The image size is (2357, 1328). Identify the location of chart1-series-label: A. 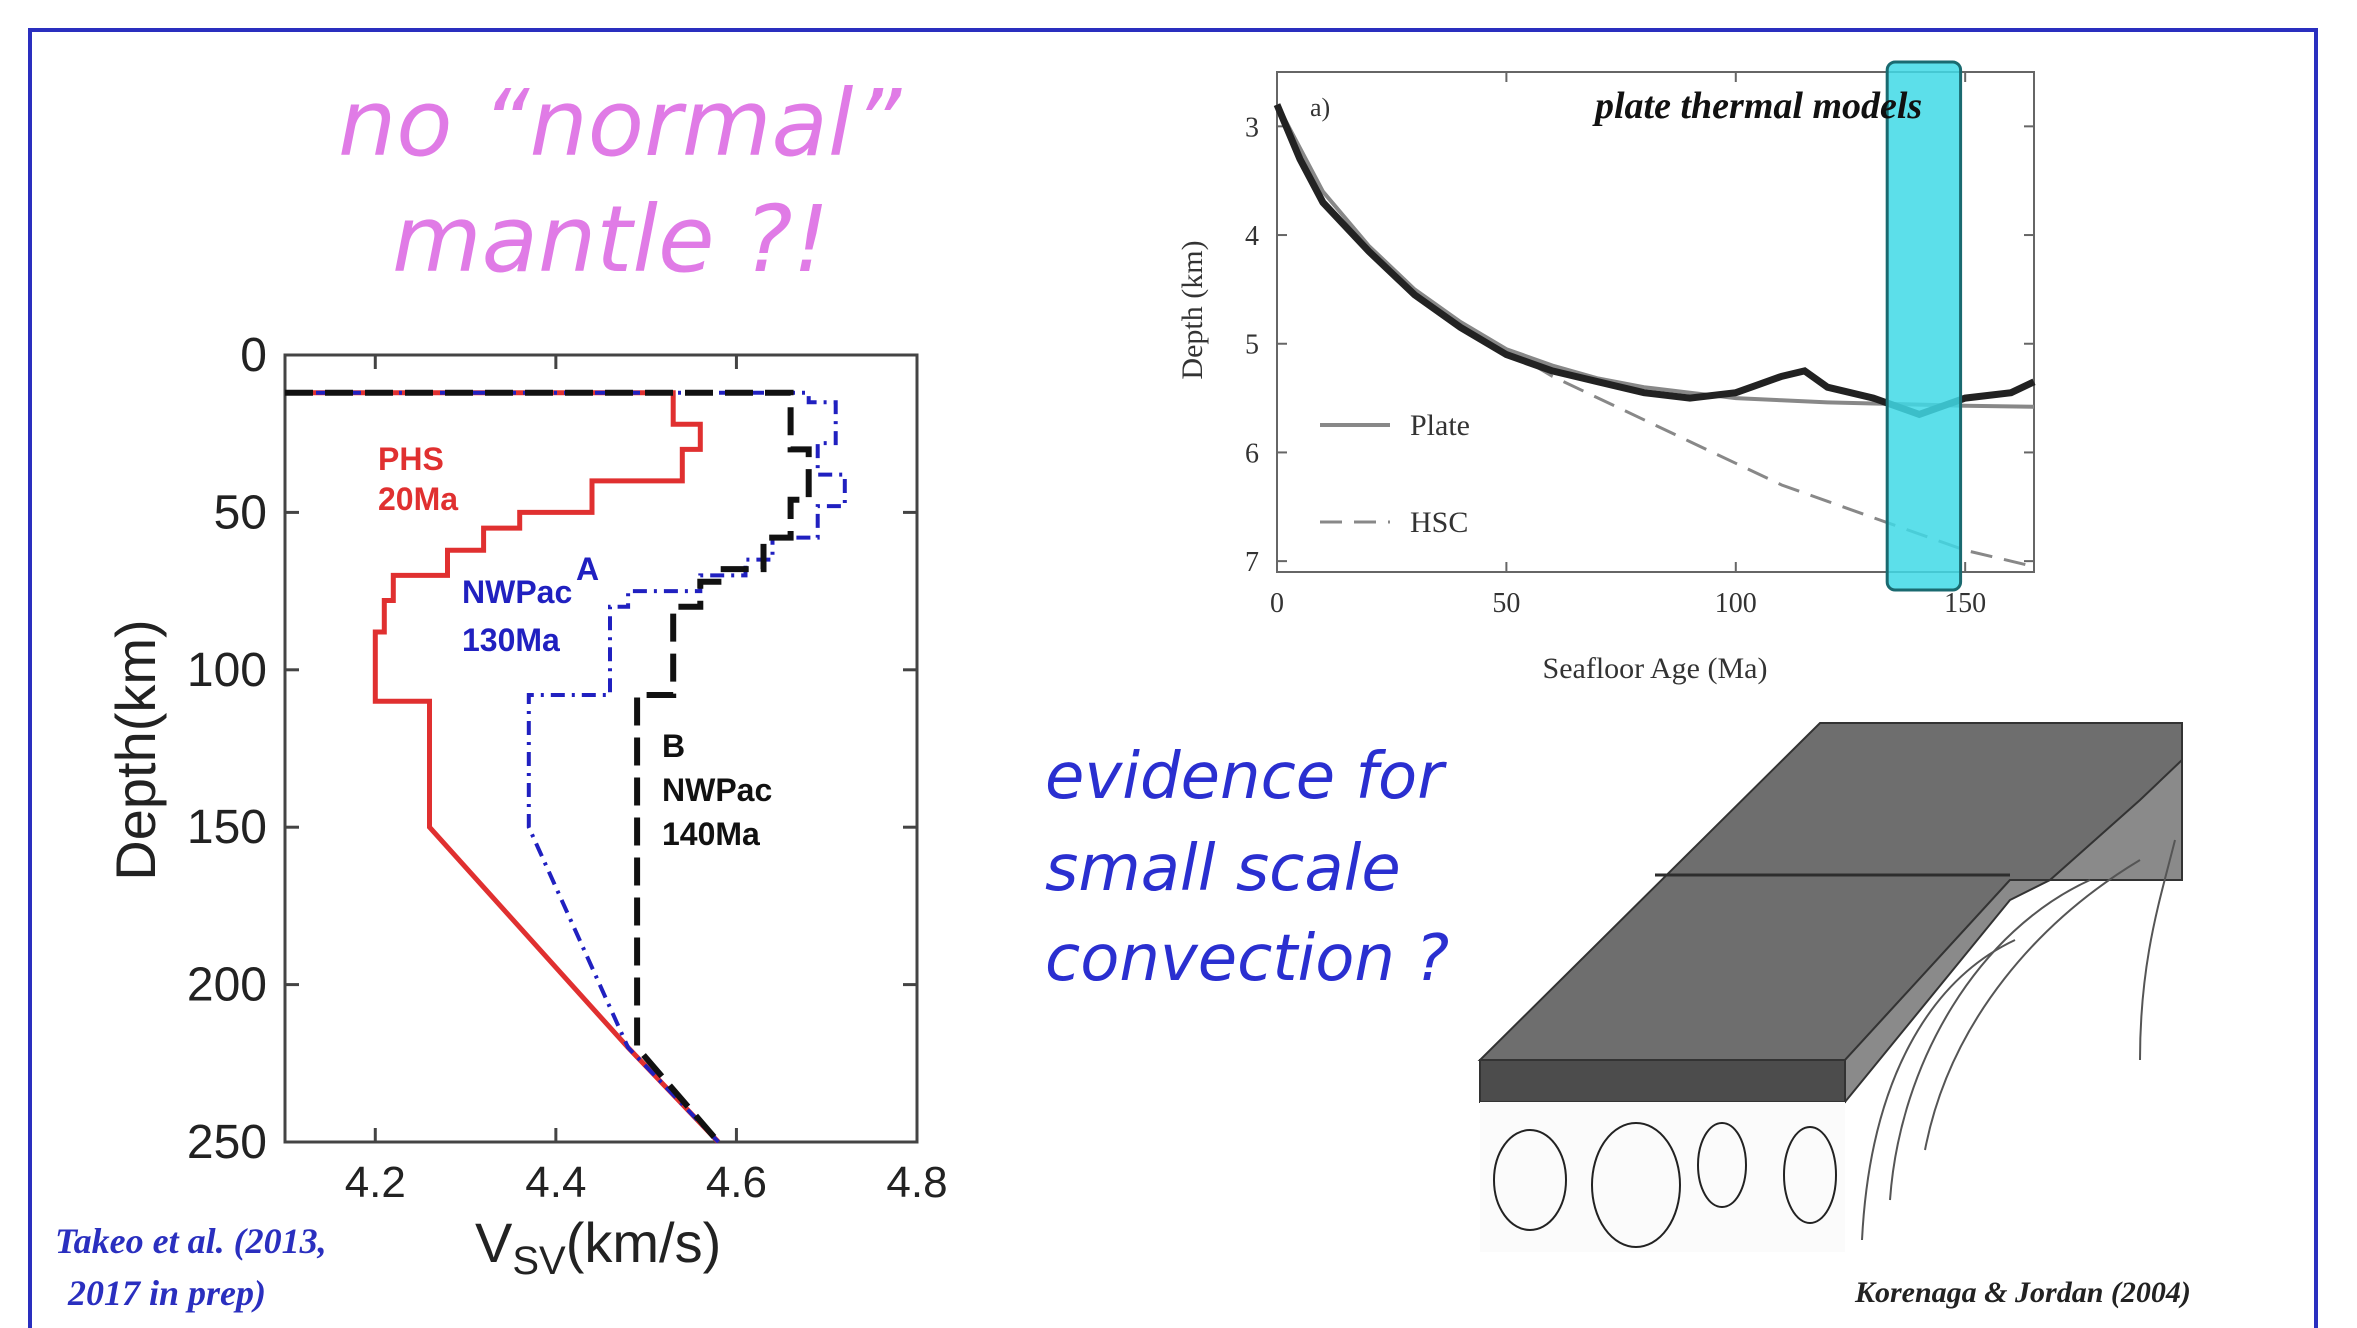
(587, 569).